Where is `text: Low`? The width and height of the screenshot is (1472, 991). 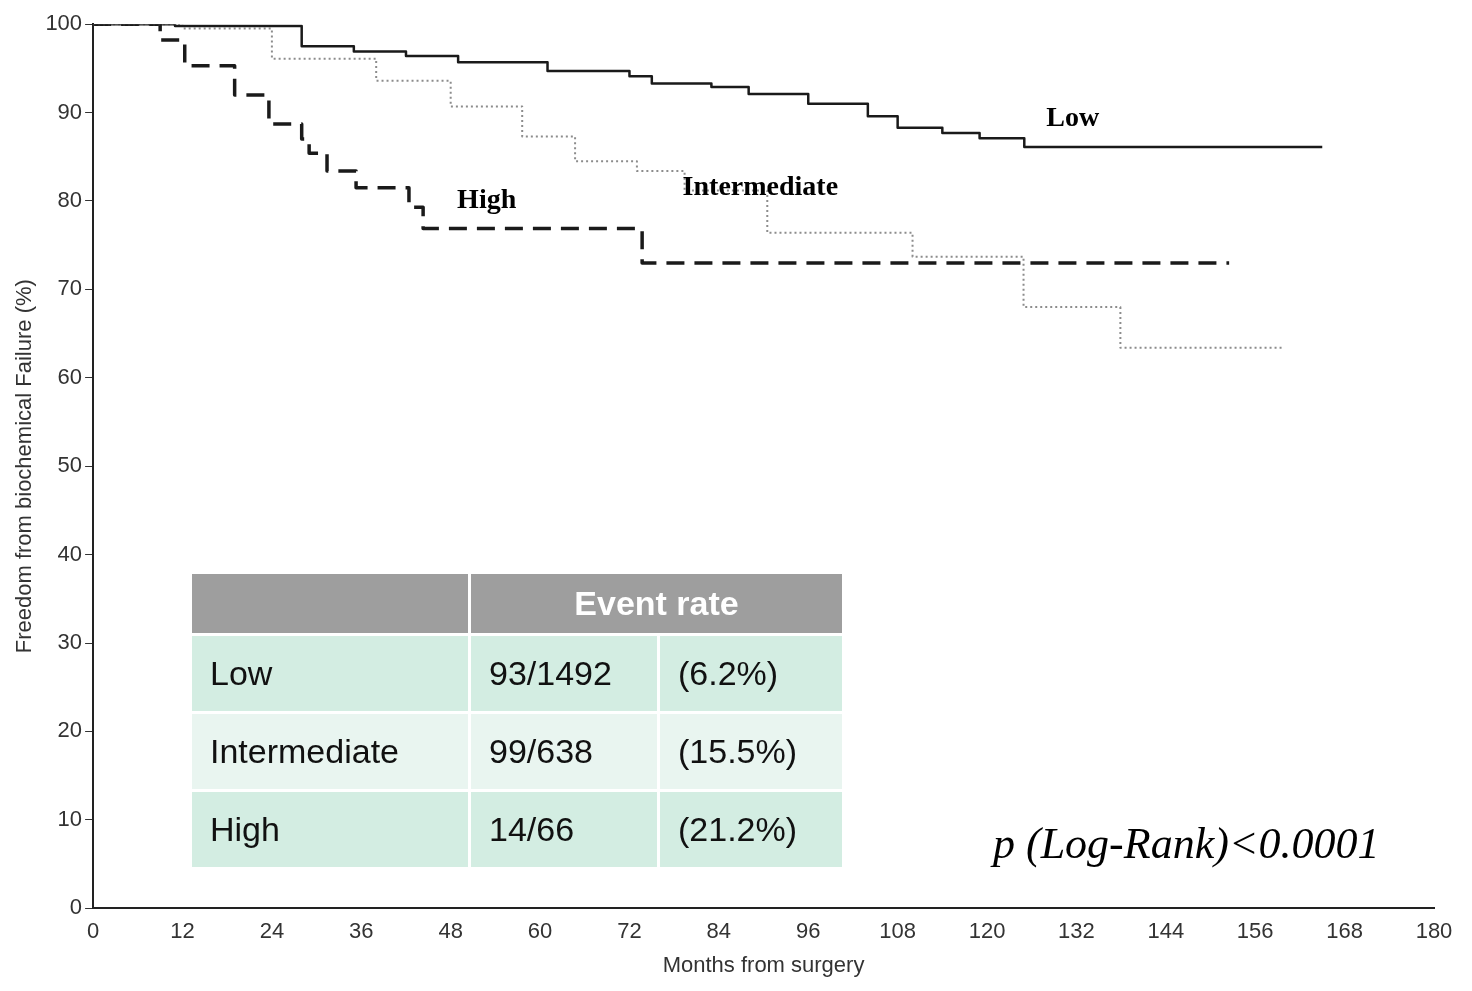
text: Low is located at coordinates (241, 673).